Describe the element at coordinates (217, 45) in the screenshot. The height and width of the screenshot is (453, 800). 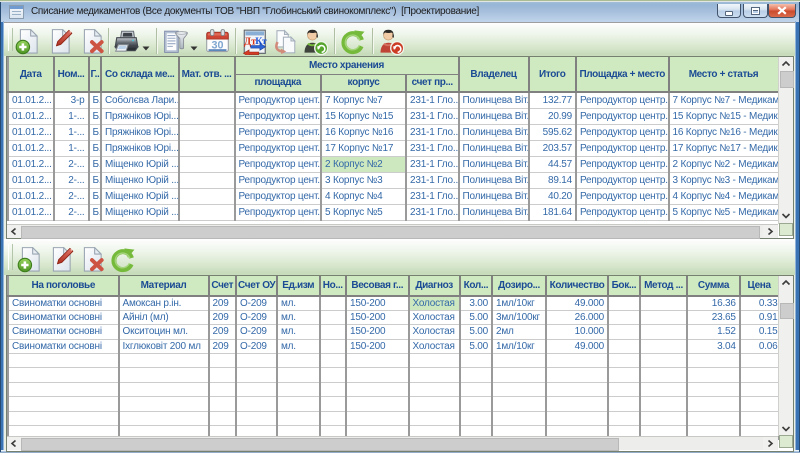
I see `svg-text: 30` at that location.